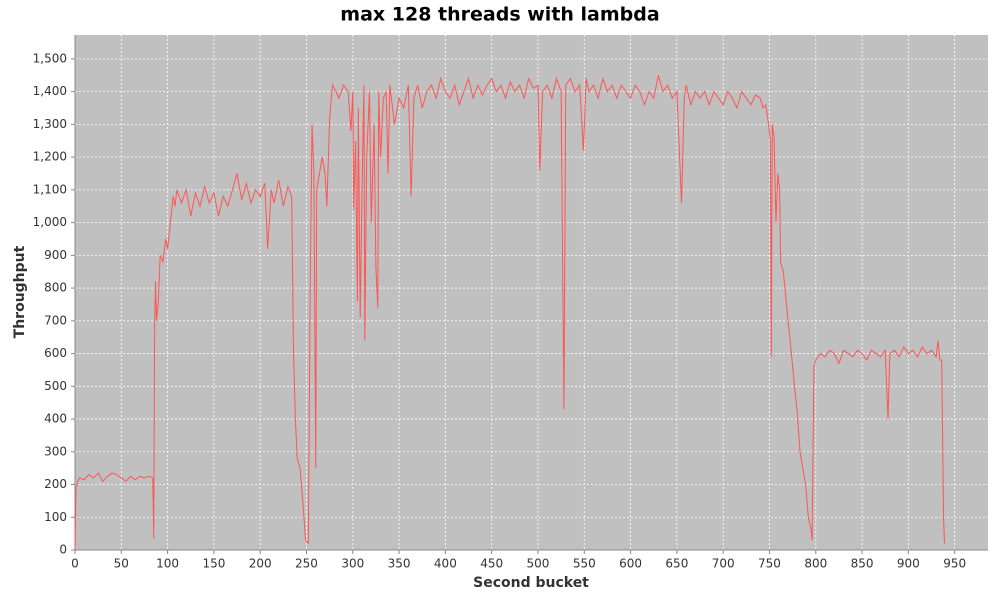 The height and width of the screenshot is (600, 1000). What do you see at coordinates (531, 583) in the screenshot?
I see `x-axis-label: Second bucket` at bounding box center [531, 583].